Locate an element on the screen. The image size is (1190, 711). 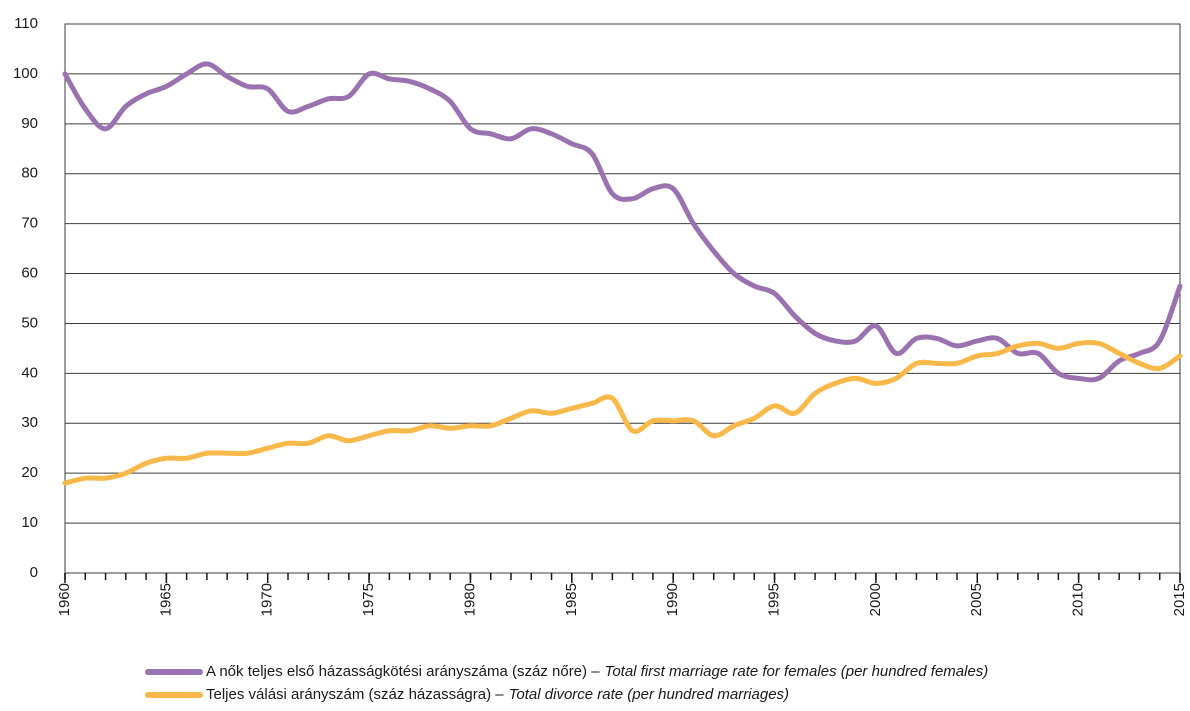
y-tick-label: 0 is located at coordinates (34, 572).